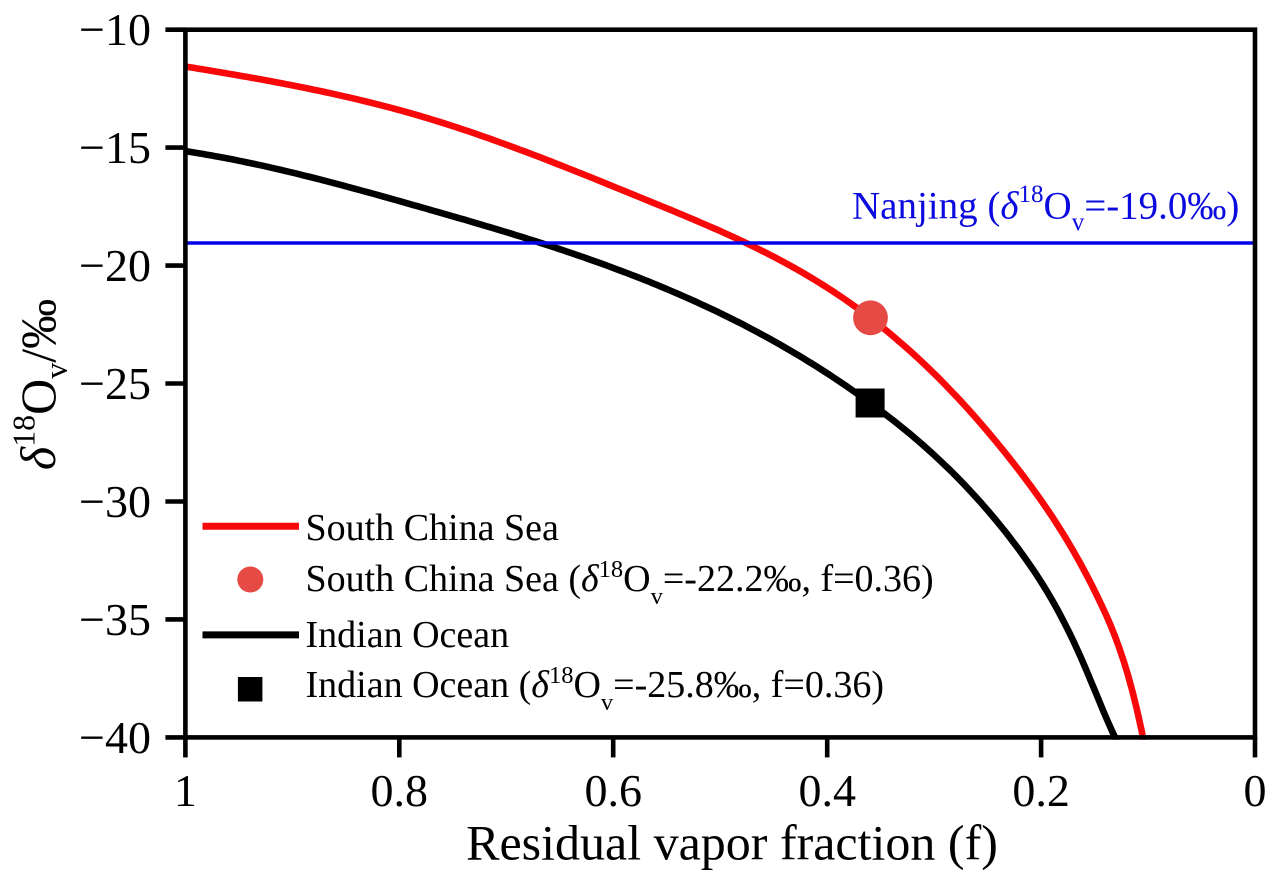 The width and height of the screenshot is (1269, 877). Describe the element at coordinates (1255, 790) in the screenshot. I see `svg-text: 0` at that location.